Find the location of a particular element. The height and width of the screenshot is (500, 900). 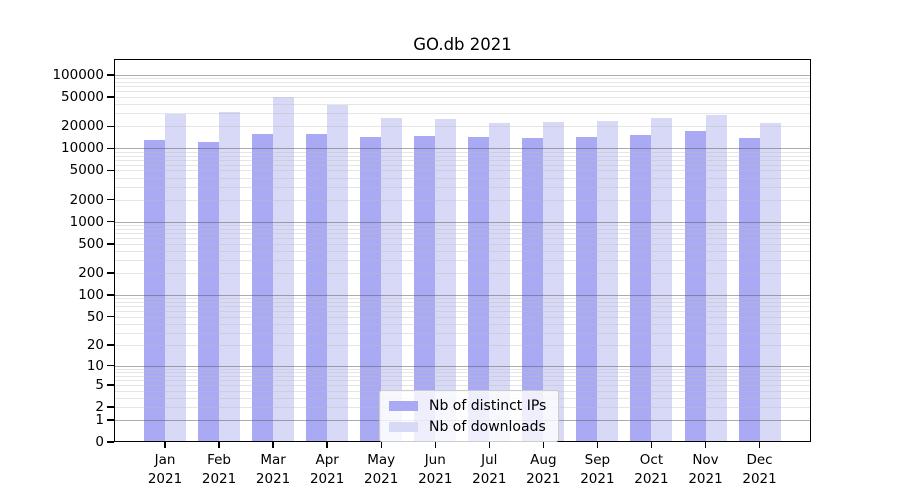

bar-distinct-ips-feb is located at coordinates (209, 292).